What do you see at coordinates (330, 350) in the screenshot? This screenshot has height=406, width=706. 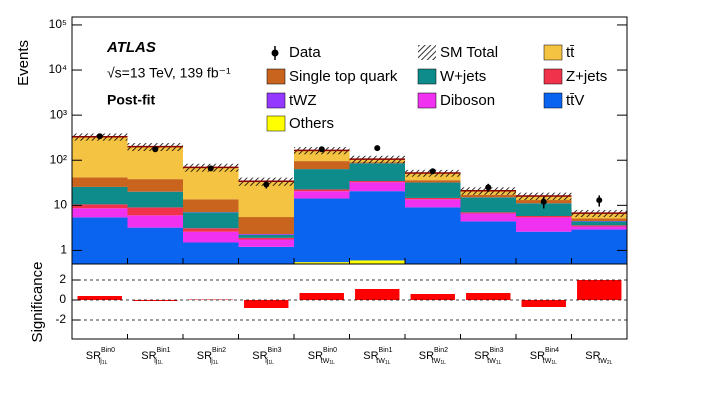 I see `category-sup: Bin0` at bounding box center [330, 350].